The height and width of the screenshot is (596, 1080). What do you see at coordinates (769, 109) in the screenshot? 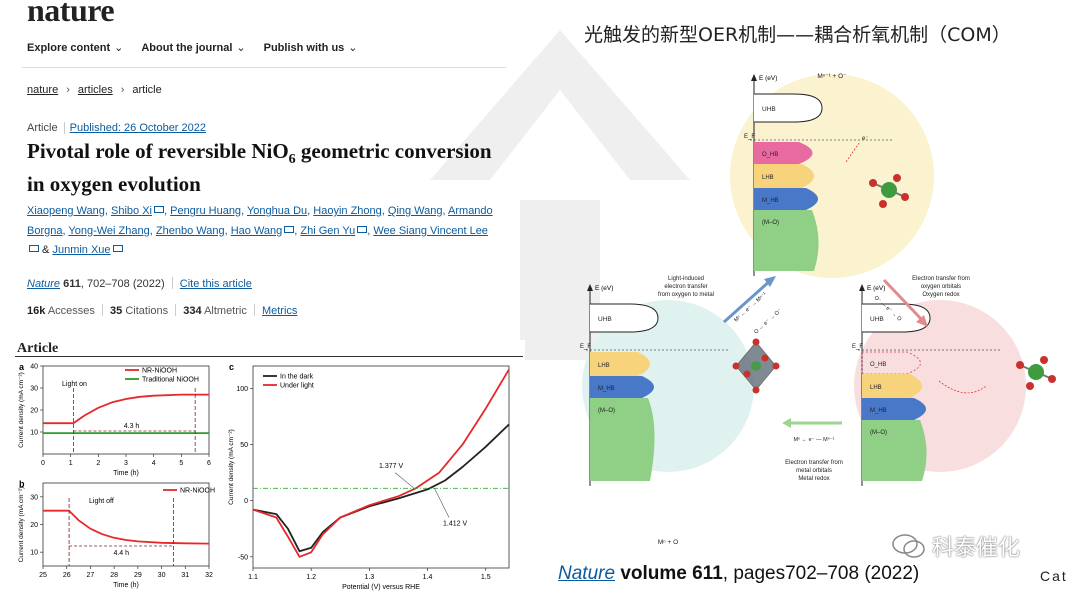
I see `uhb-label: UHB` at bounding box center [769, 109].